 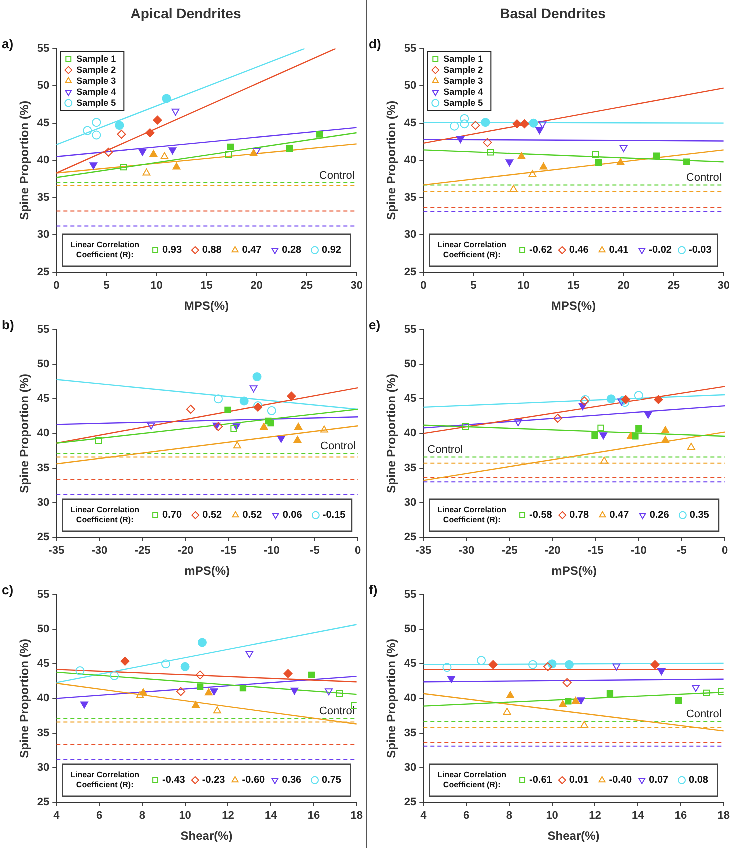 I want to click on text: e), so click(x=375, y=325).